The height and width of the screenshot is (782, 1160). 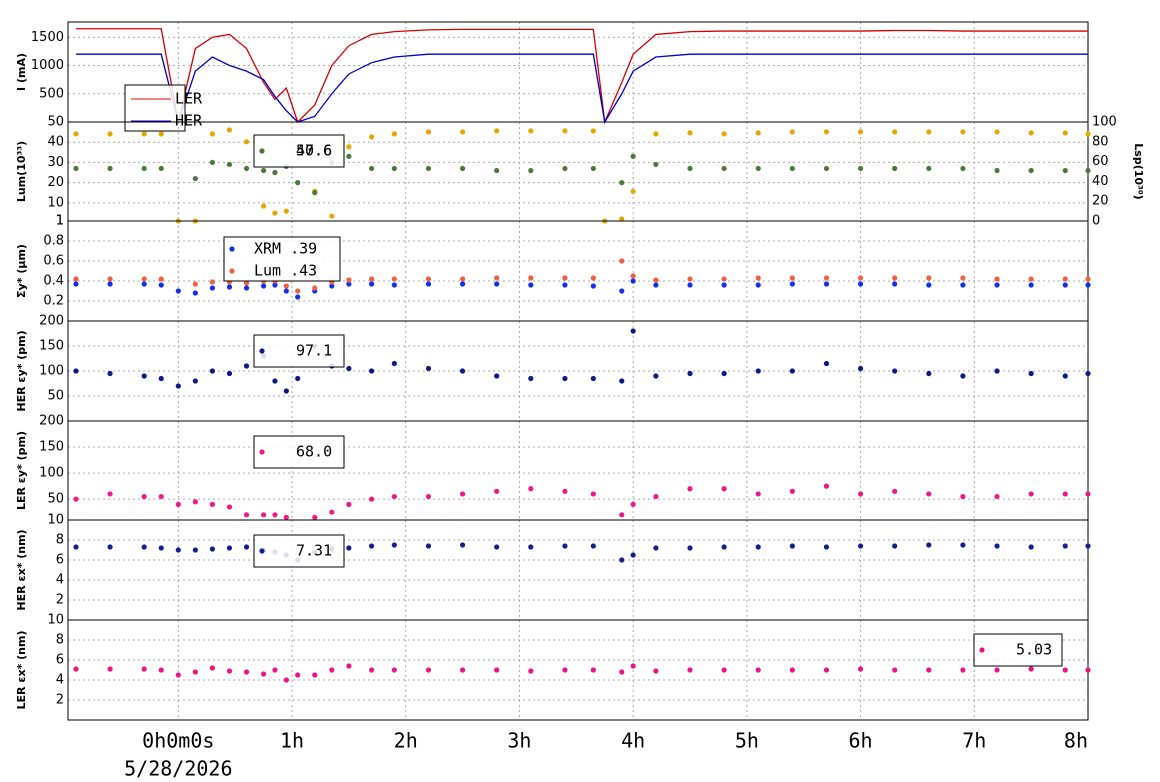 I want to click on y-tick-label: 10, so click(x=55, y=620).